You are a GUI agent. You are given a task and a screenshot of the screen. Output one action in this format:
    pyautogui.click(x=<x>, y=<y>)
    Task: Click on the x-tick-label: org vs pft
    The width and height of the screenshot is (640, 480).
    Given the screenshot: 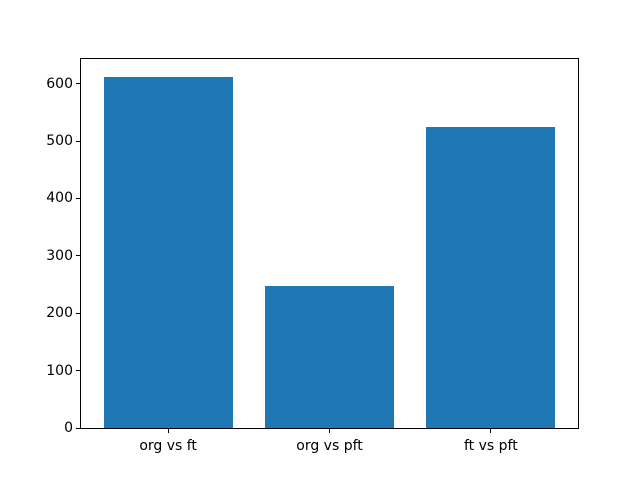 What is the action you would take?
    pyautogui.click(x=329, y=446)
    